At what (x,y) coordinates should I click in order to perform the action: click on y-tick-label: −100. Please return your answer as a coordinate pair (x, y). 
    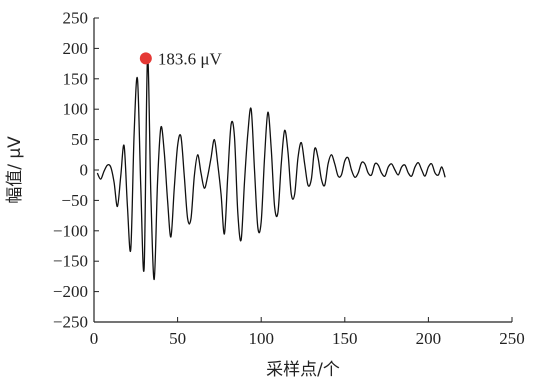
    Looking at the image, I should click on (70, 230).